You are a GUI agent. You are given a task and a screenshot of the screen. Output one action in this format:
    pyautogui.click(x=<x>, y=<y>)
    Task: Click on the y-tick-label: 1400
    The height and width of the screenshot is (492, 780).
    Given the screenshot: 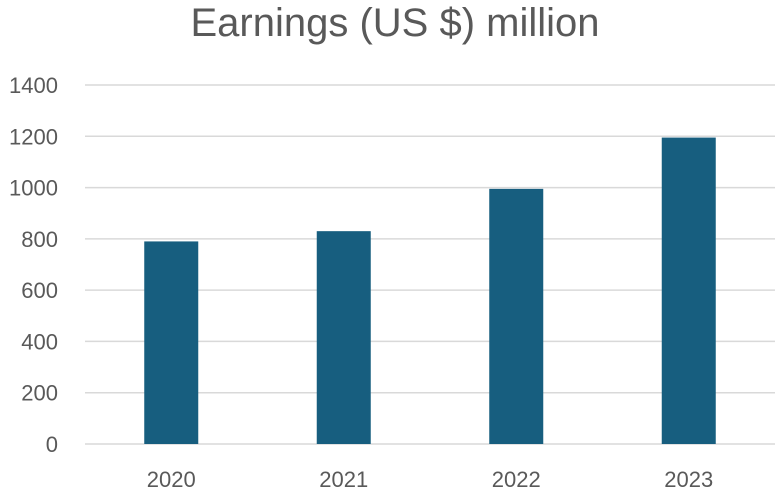 What is the action you would take?
    pyautogui.click(x=33, y=85)
    